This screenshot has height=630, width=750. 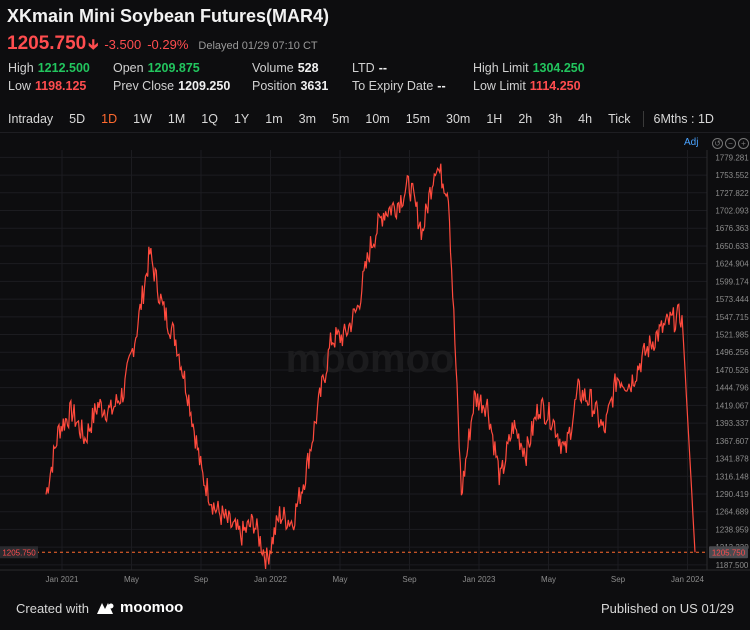 I want to click on last-price-label: 1205.750, so click(x=729, y=552).